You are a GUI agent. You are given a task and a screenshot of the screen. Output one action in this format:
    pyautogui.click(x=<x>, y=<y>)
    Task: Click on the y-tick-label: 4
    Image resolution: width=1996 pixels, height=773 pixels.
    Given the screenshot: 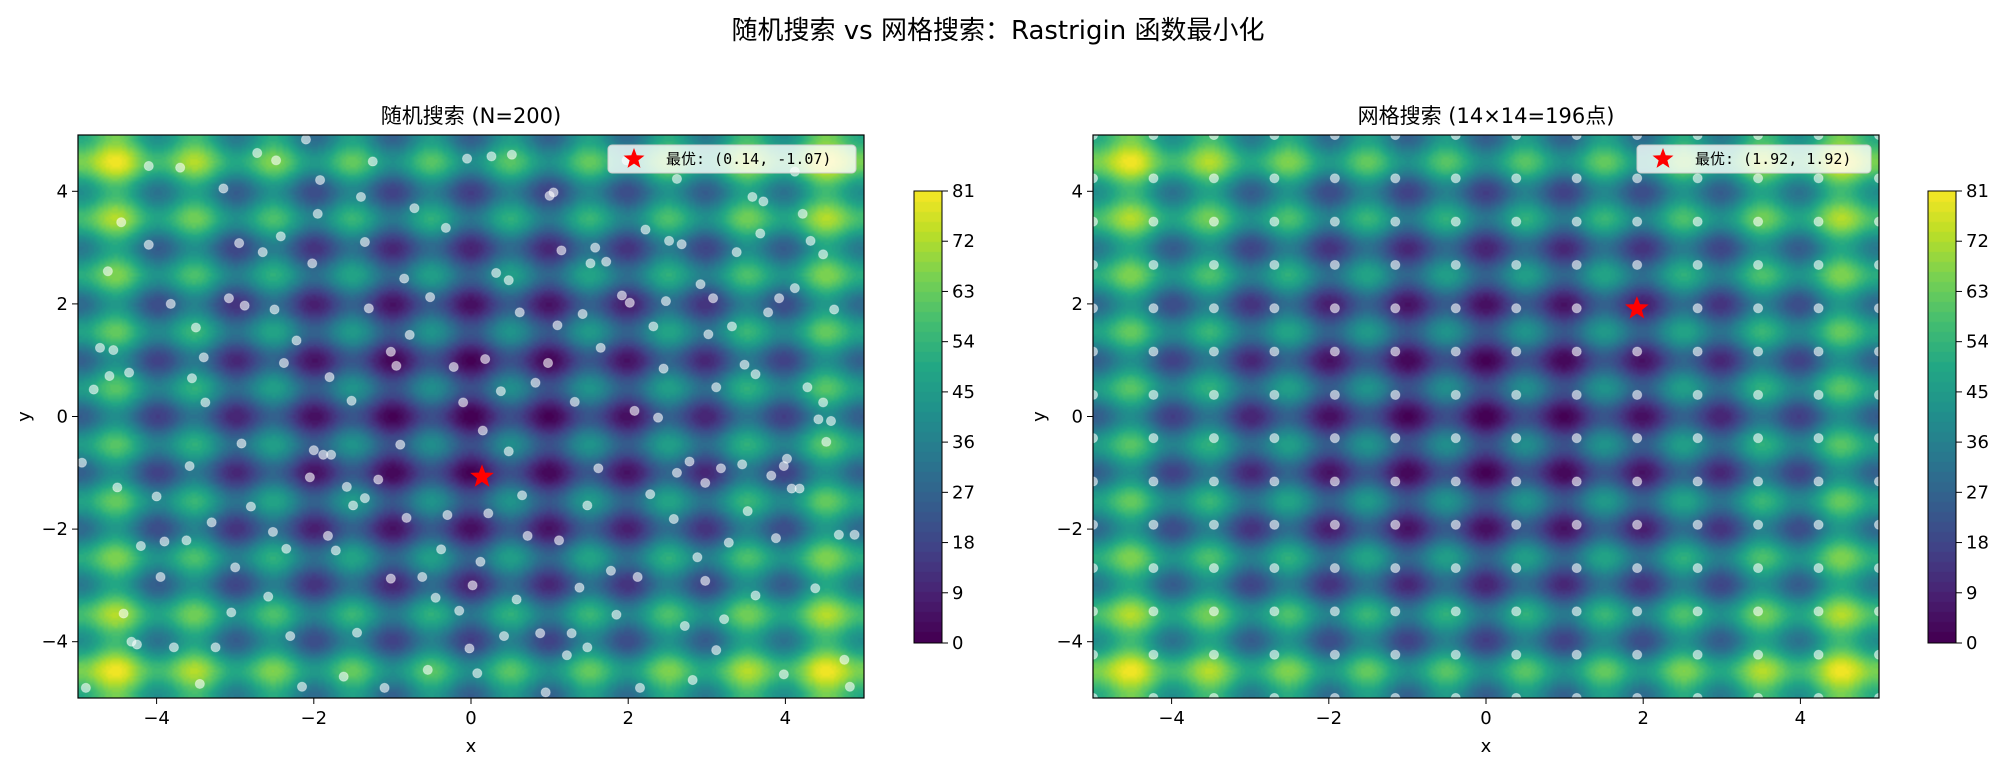 What is the action you would take?
    pyautogui.click(x=62, y=191)
    